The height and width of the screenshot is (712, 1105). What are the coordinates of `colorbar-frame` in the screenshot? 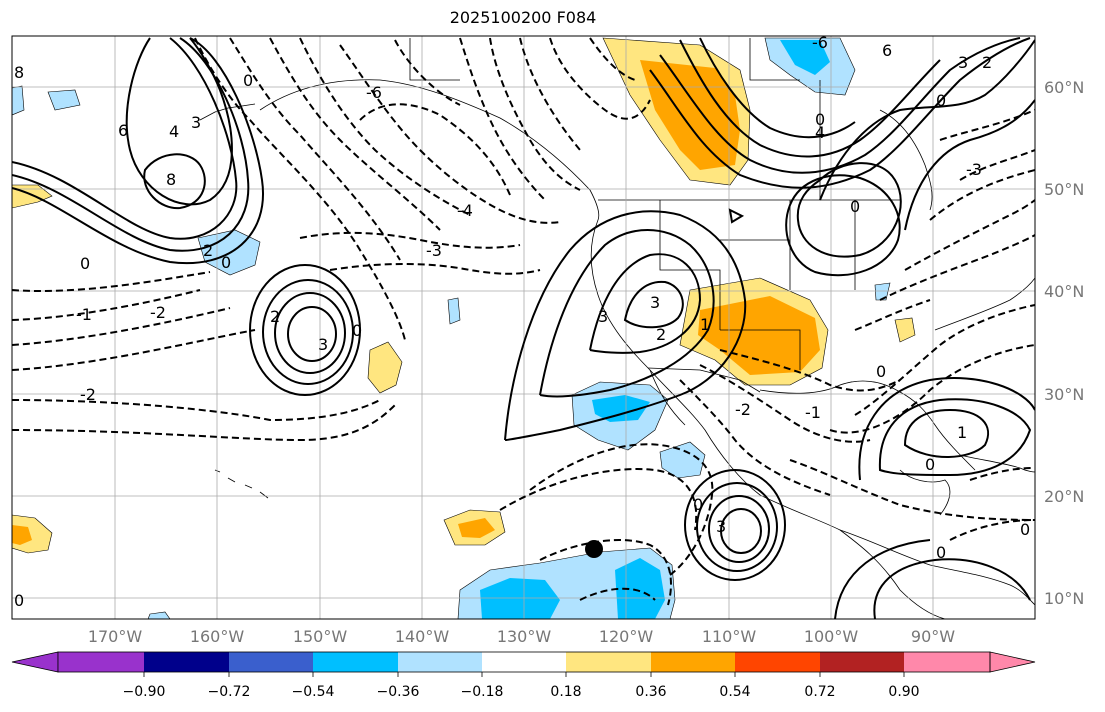 It's located at (524, 662).